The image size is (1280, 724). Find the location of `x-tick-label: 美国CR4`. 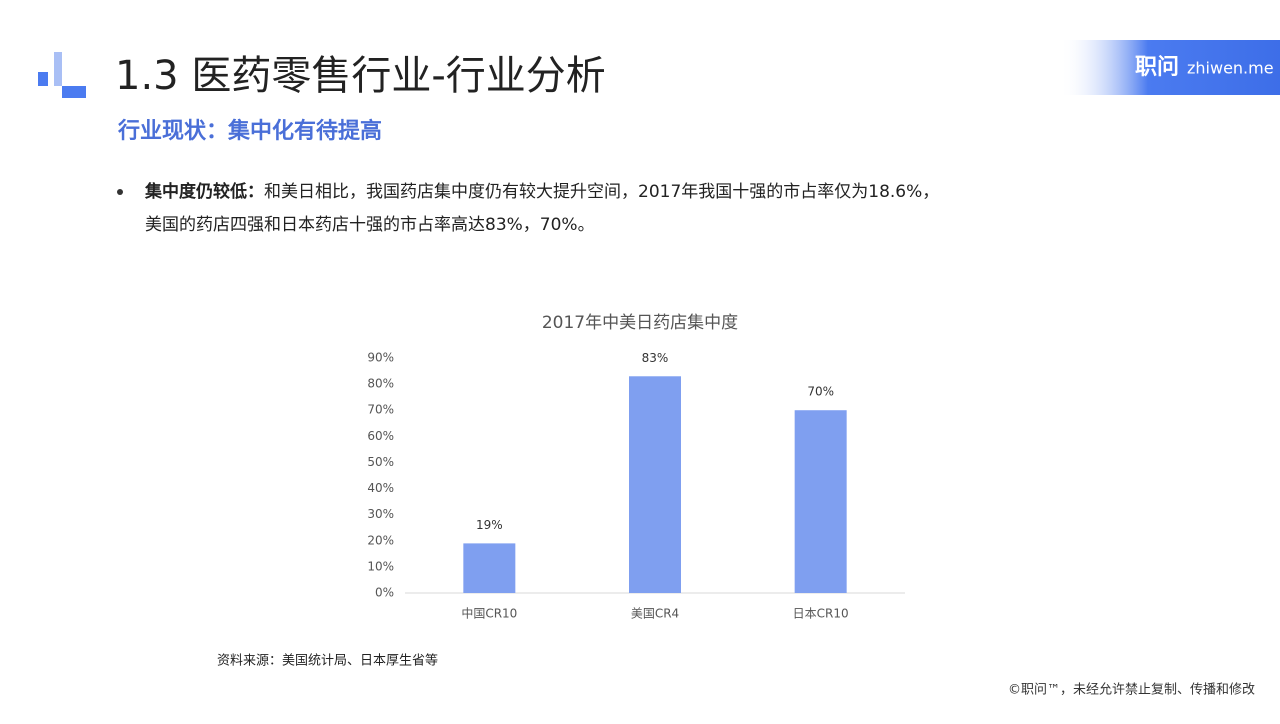

x-tick-label: 美国CR4 is located at coordinates (655, 614).